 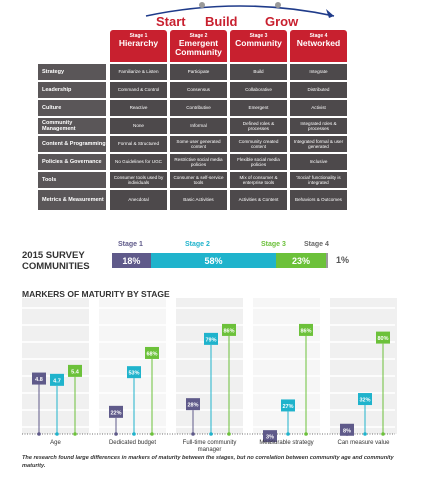 What do you see at coordinates (282, 21) in the screenshot?
I see `header-grow: Grow` at bounding box center [282, 21].